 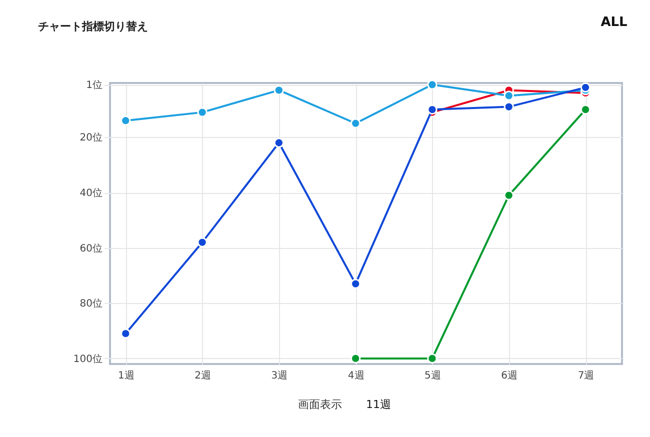 What do you see at coordinates (378, 404) in the screenshot?
I see `text: 11週` at bounding box center [378, 404].